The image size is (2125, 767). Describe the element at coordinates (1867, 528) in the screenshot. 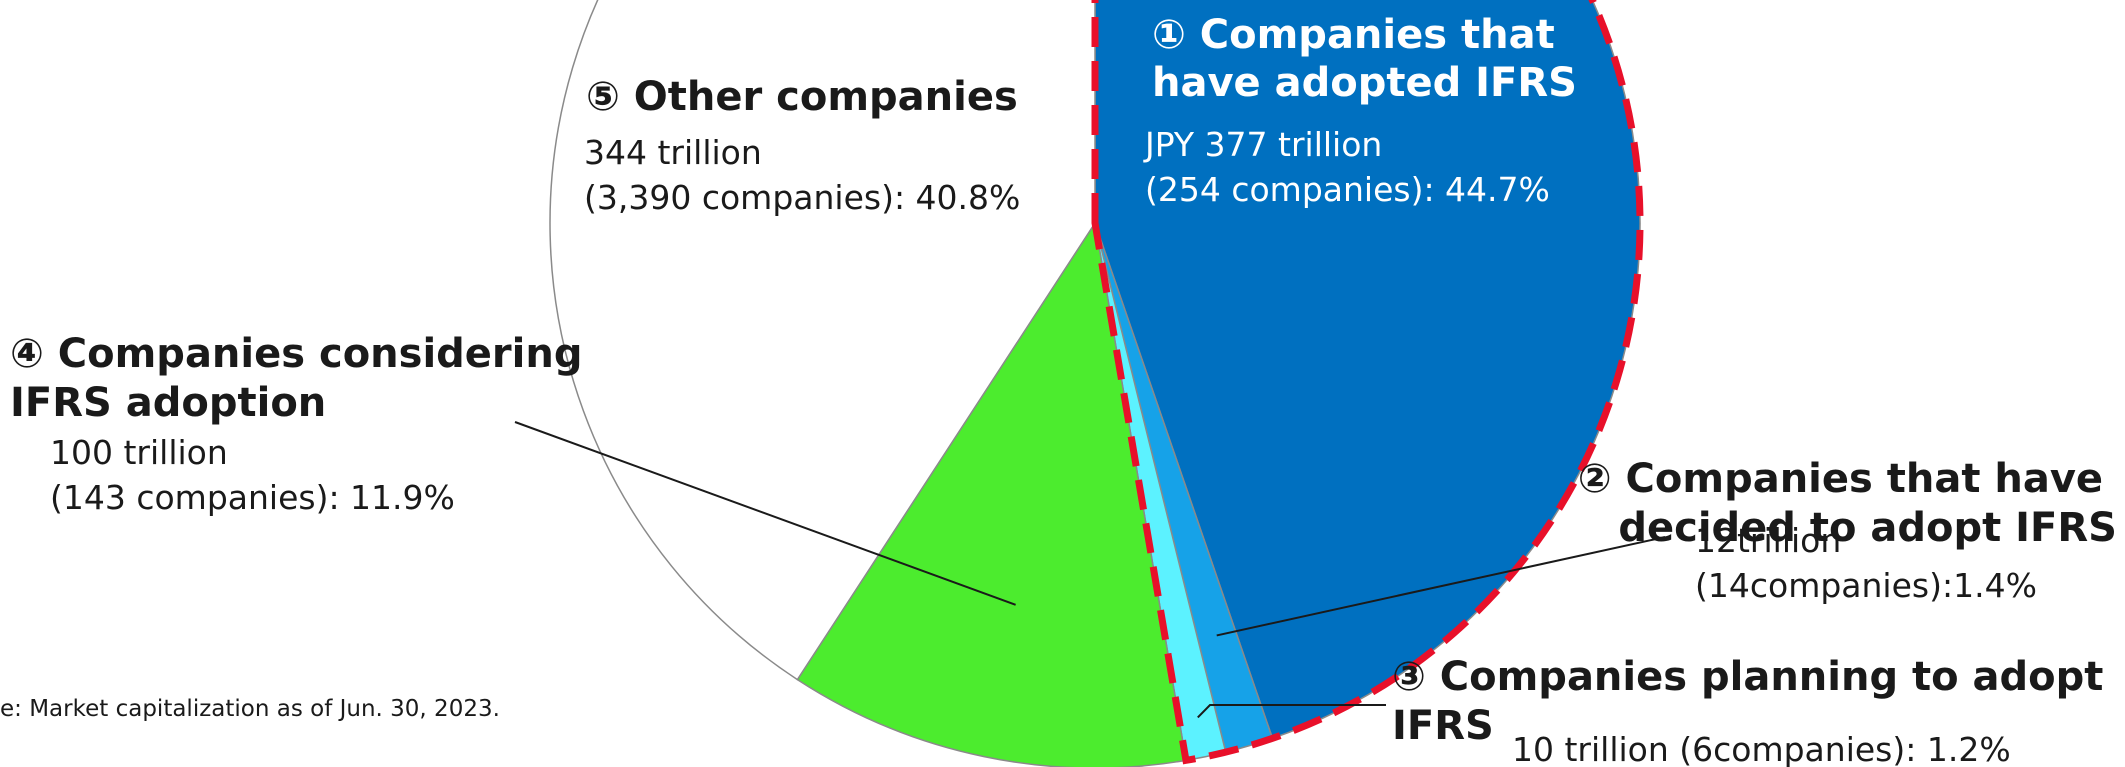

I see `label-decided-title-line-2: decided to adopt IFRS` at that location.